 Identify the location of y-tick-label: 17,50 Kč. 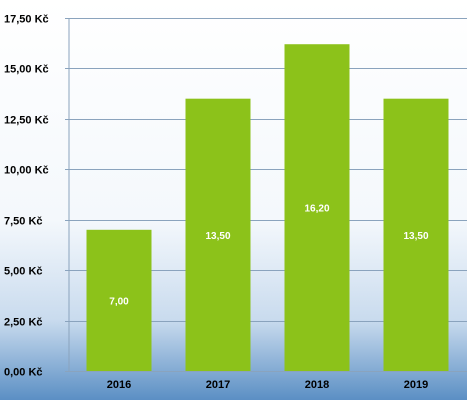
(26, 20).